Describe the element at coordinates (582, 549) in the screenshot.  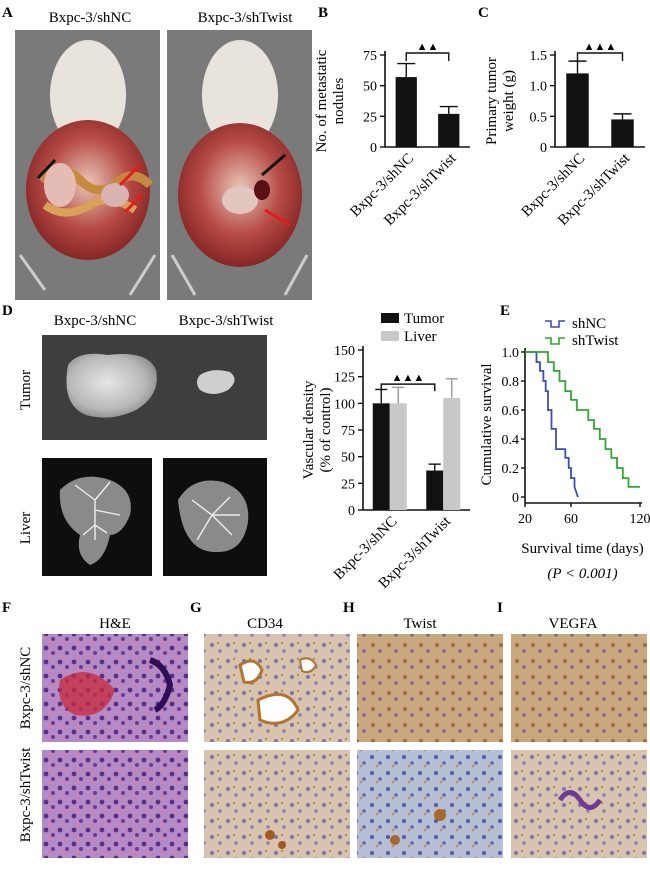
I see `x-axis-label: Survival time (days)` at that location.